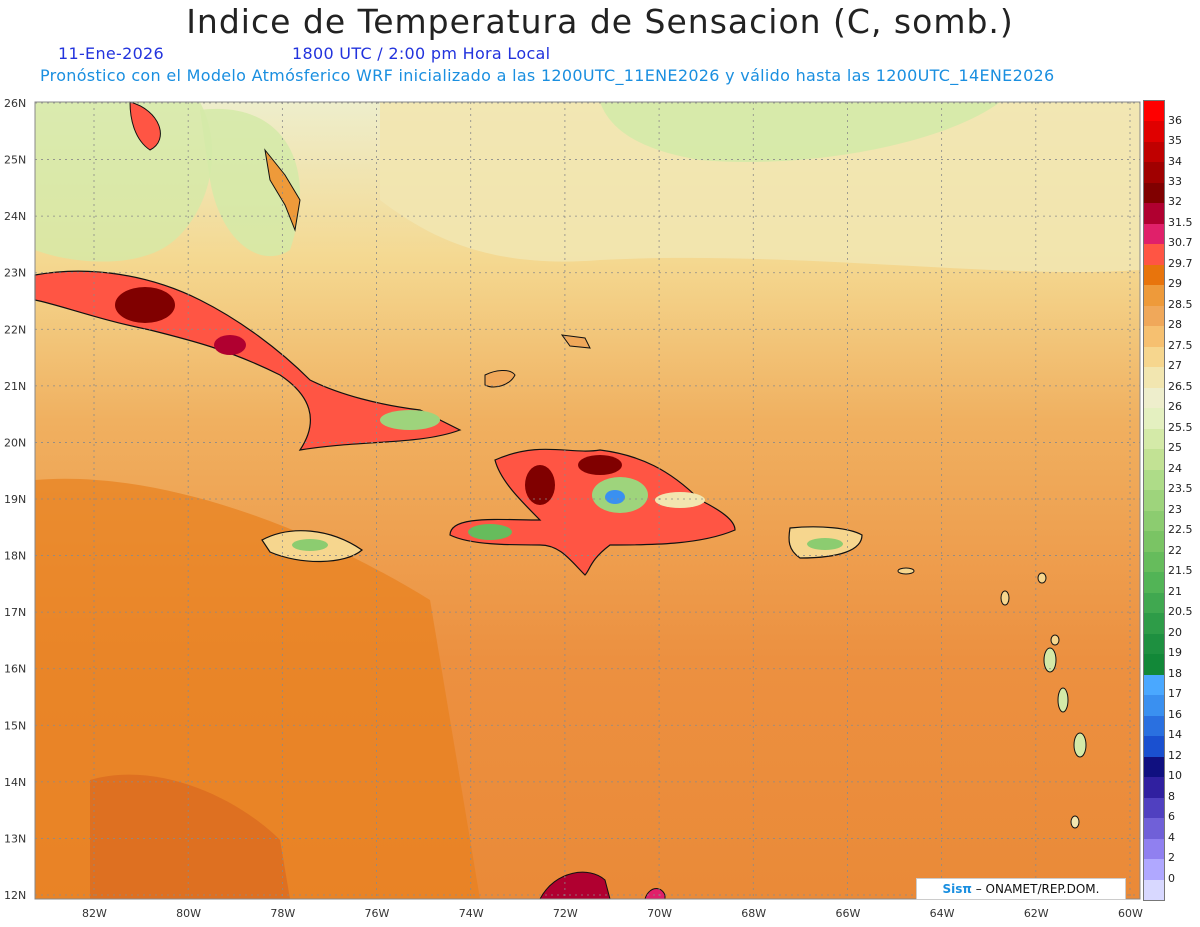 The height and width of the screenshot is (927, 1200). Describe the element at coordinates (471, 913) in the screenshot. I see `lon-label: 74W` at that location.